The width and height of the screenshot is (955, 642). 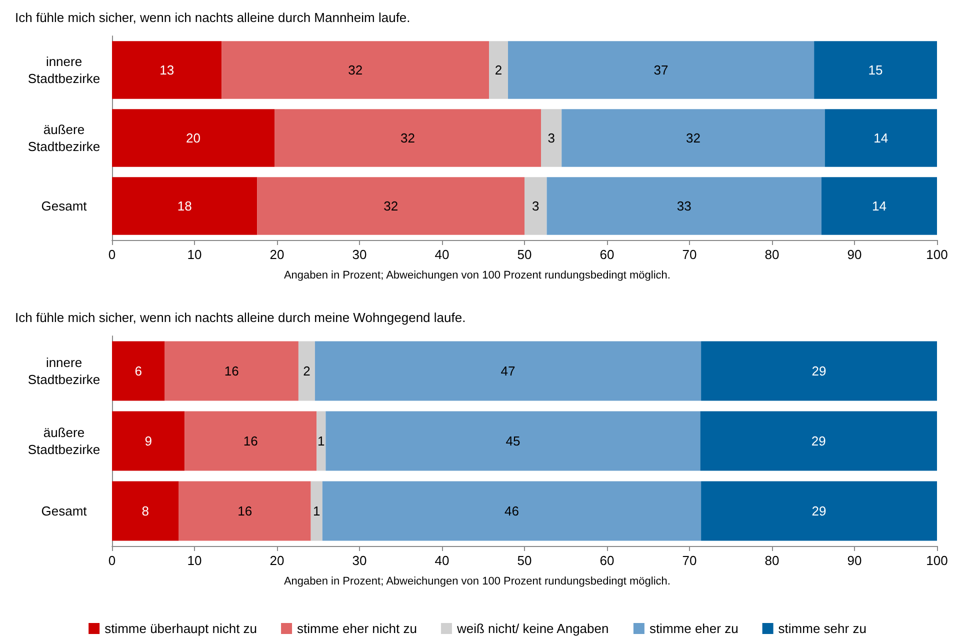 What do you see at coordinates (212, 17) in the screenshot?
I see `chart-title: Ich fühle mich sicher, wenn ich nachts alleine durch Mannheim laufe.` at bounding box center [212, 17].